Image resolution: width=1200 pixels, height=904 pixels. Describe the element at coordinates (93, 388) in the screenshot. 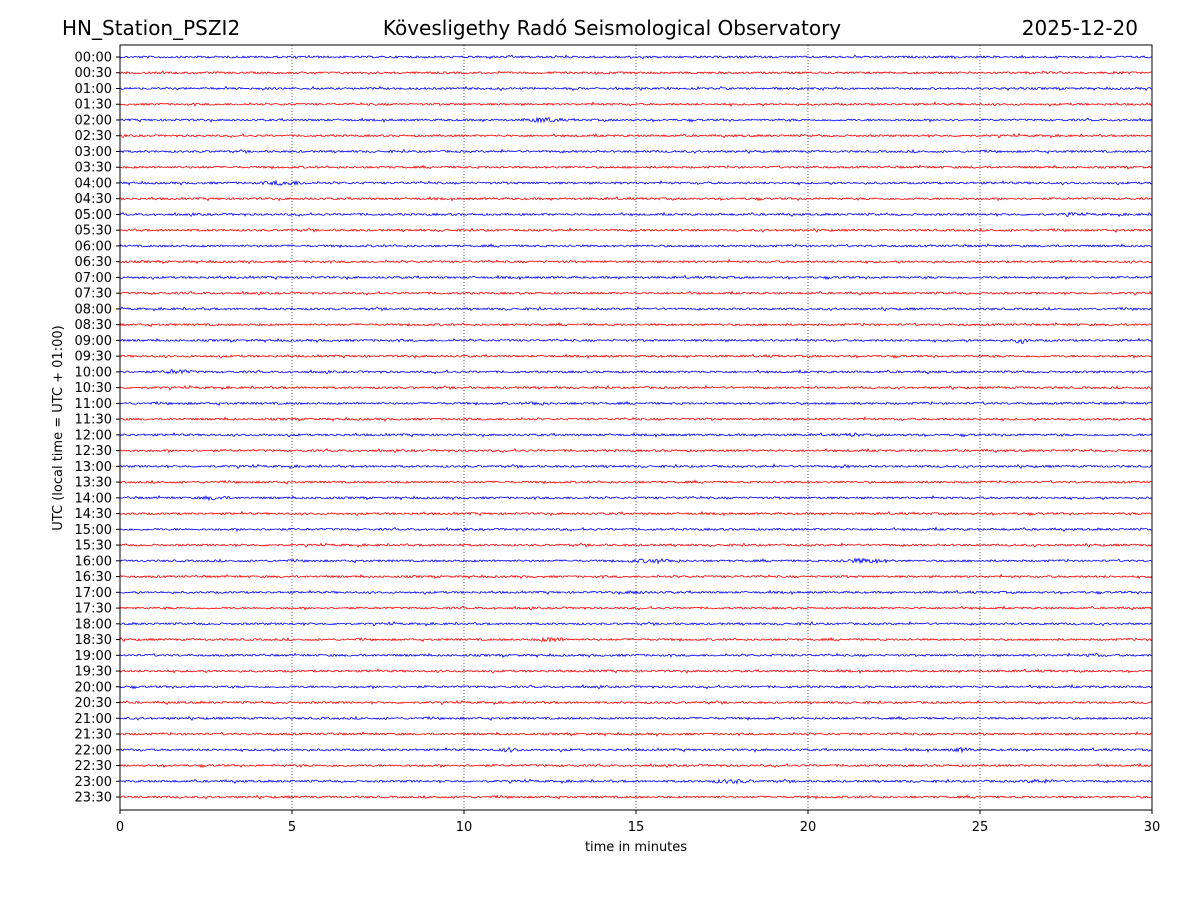

I see `row-label: 10:30` at that location.